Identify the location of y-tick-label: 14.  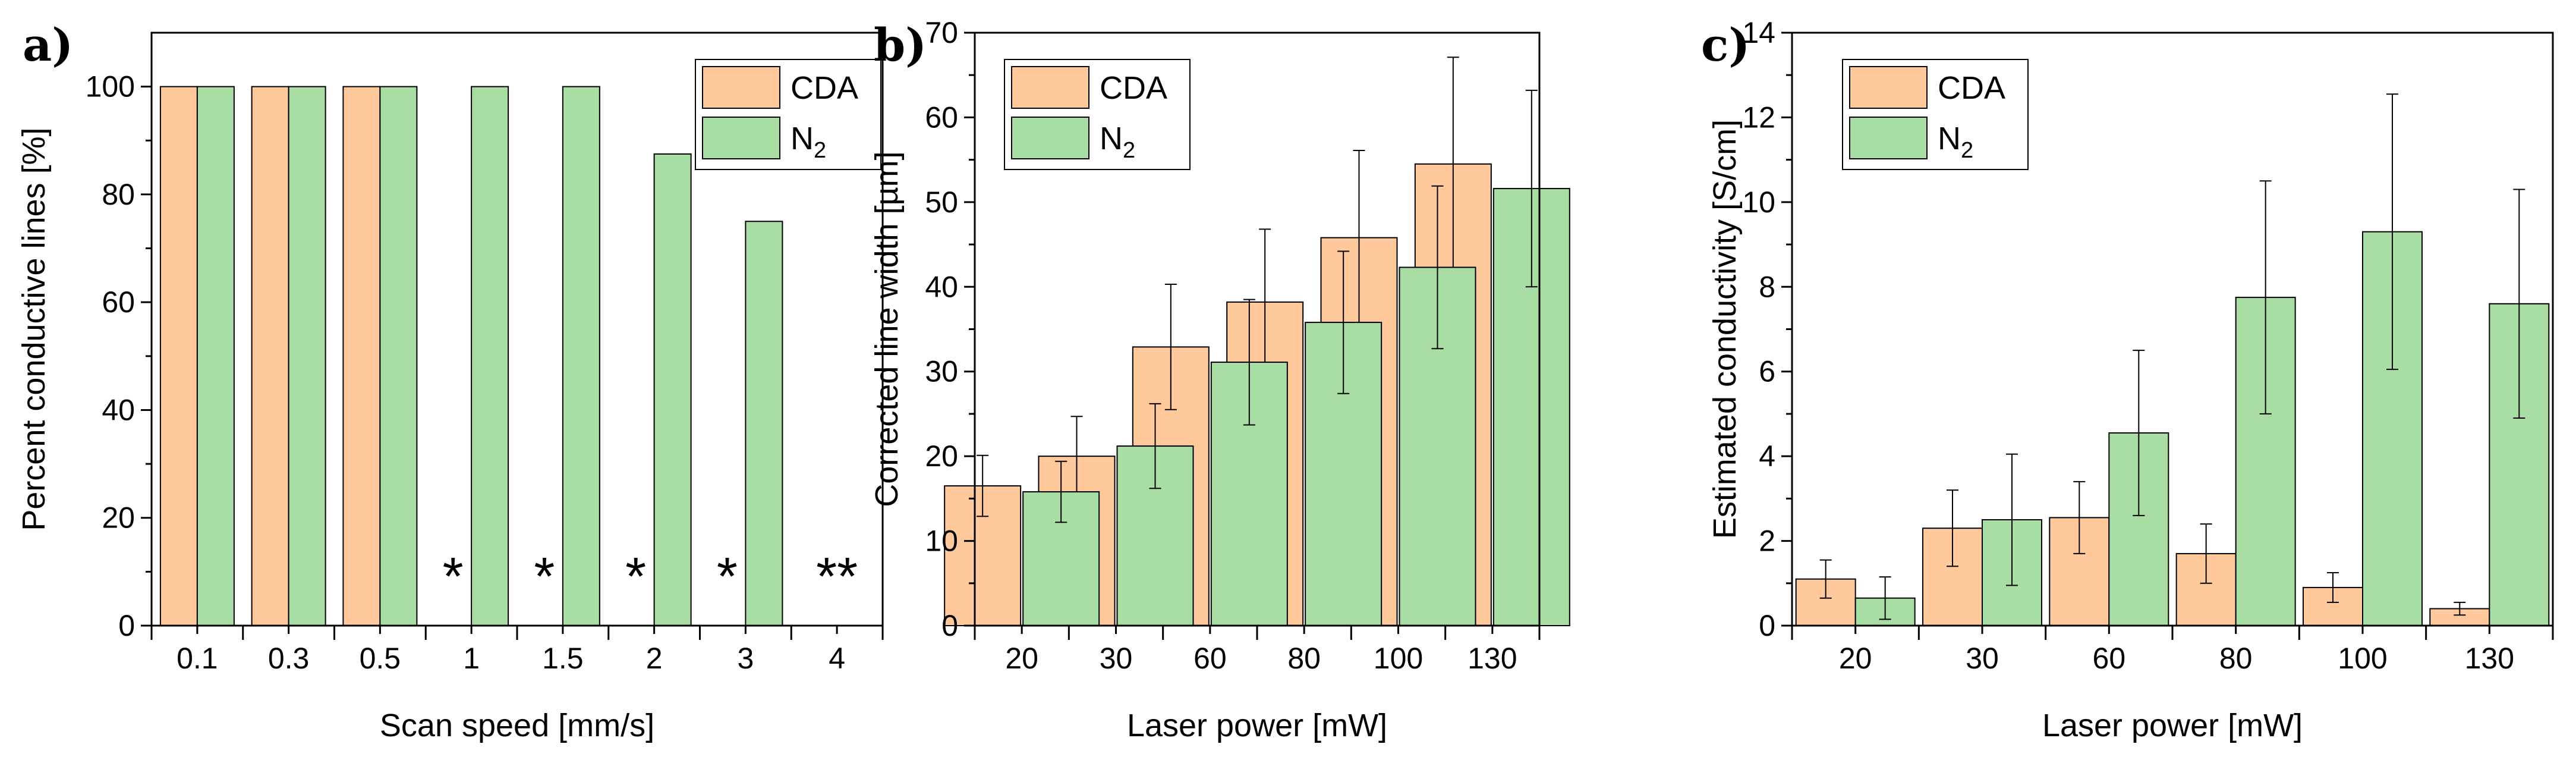
(1758, 32).